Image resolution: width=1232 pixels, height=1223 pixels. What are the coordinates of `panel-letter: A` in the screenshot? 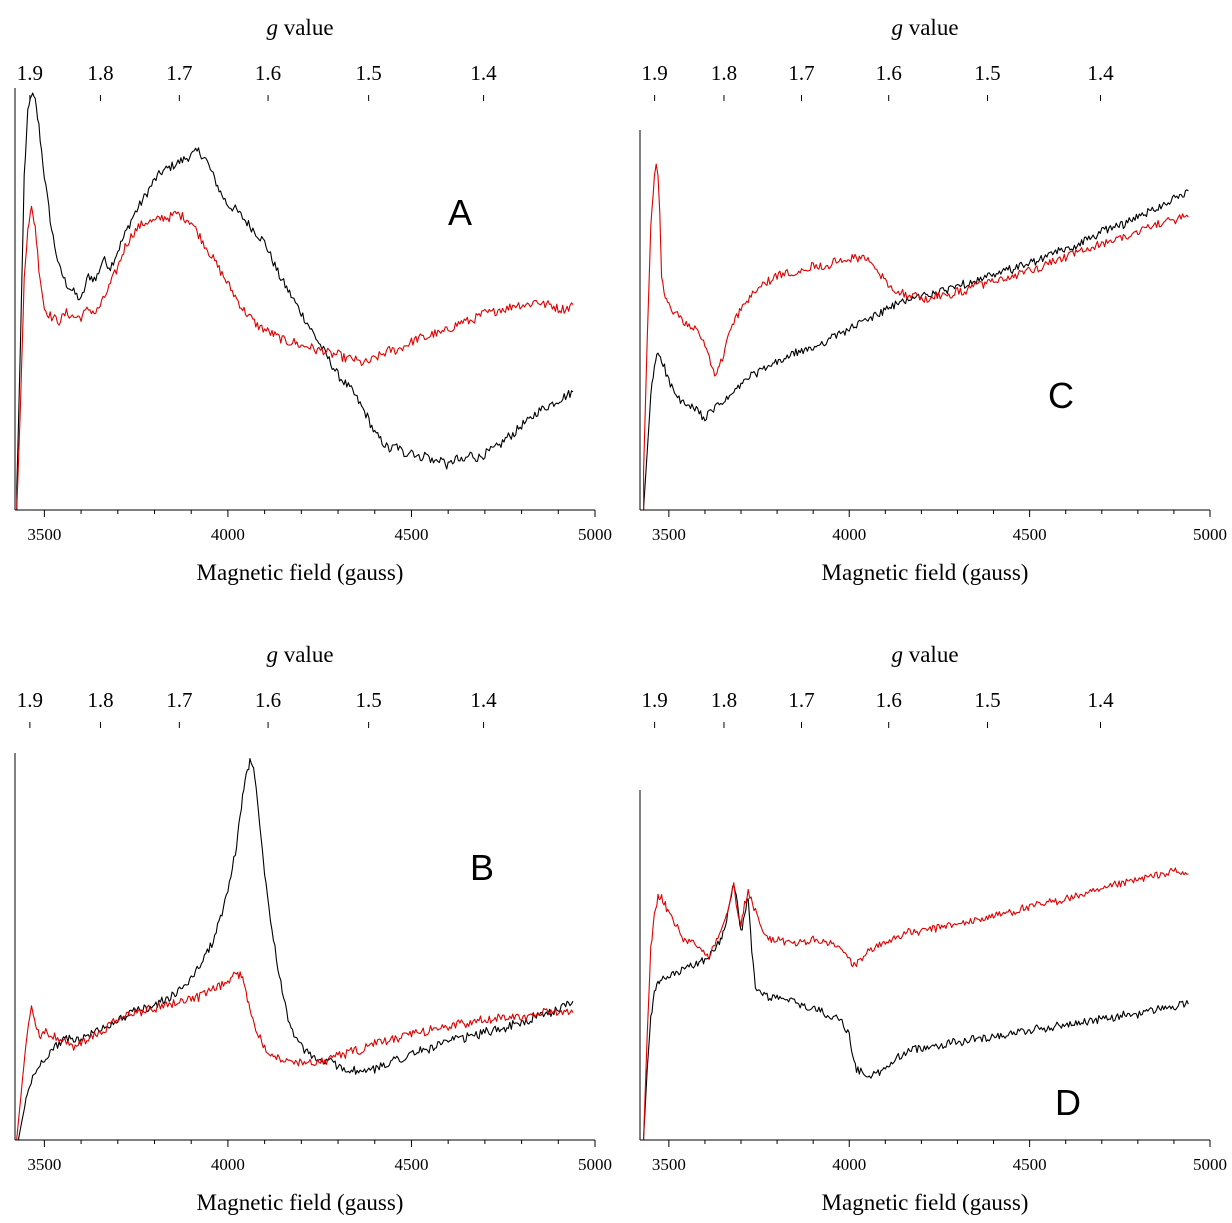 It's located at (460, 212).